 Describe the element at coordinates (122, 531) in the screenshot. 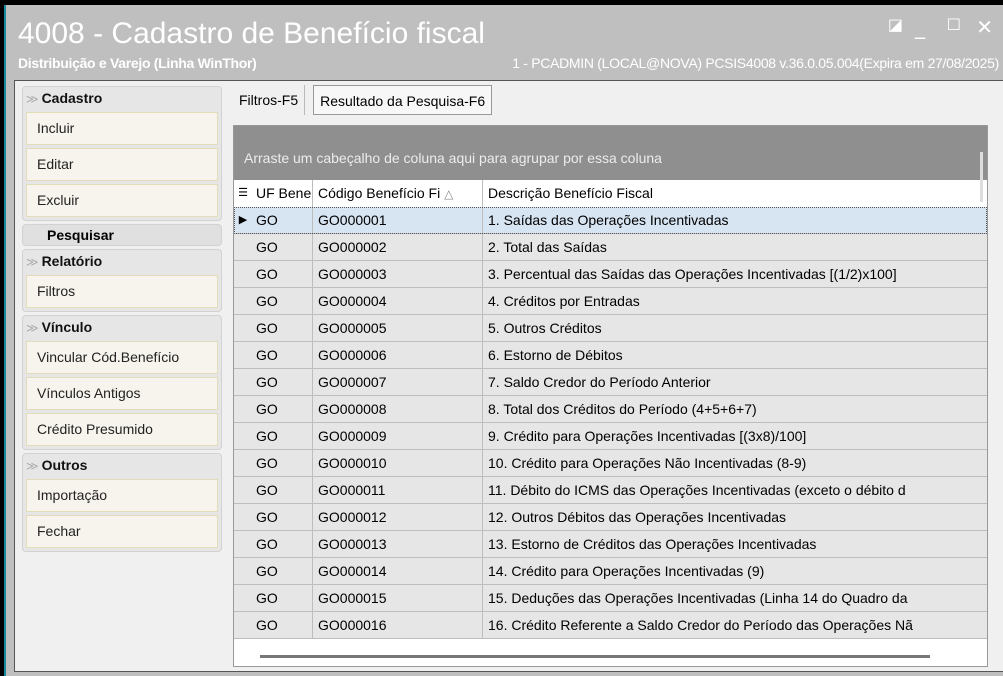

I see `fechar-button: Fechar` at that location.